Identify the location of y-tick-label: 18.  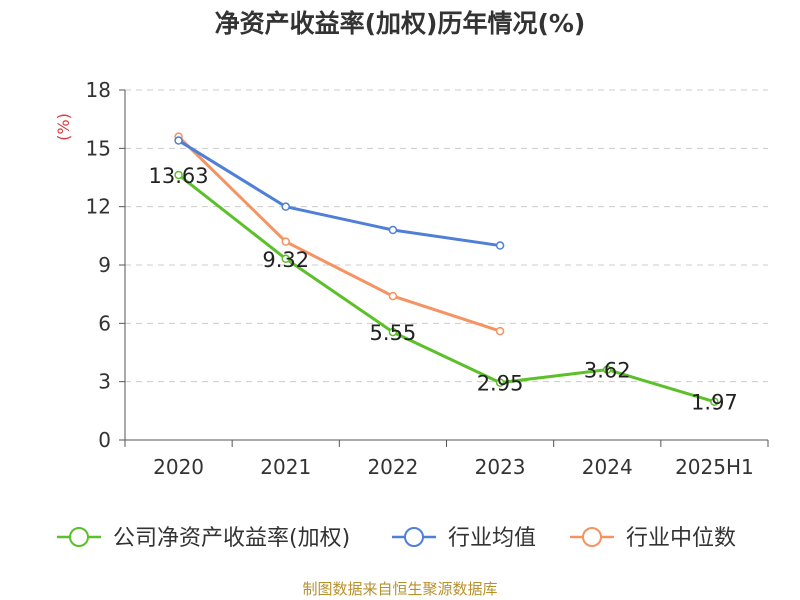
(98, 90).